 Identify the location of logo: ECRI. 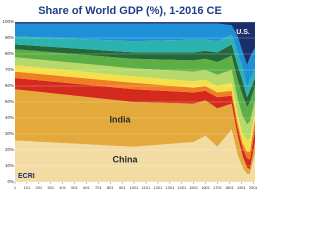
(26, 176).